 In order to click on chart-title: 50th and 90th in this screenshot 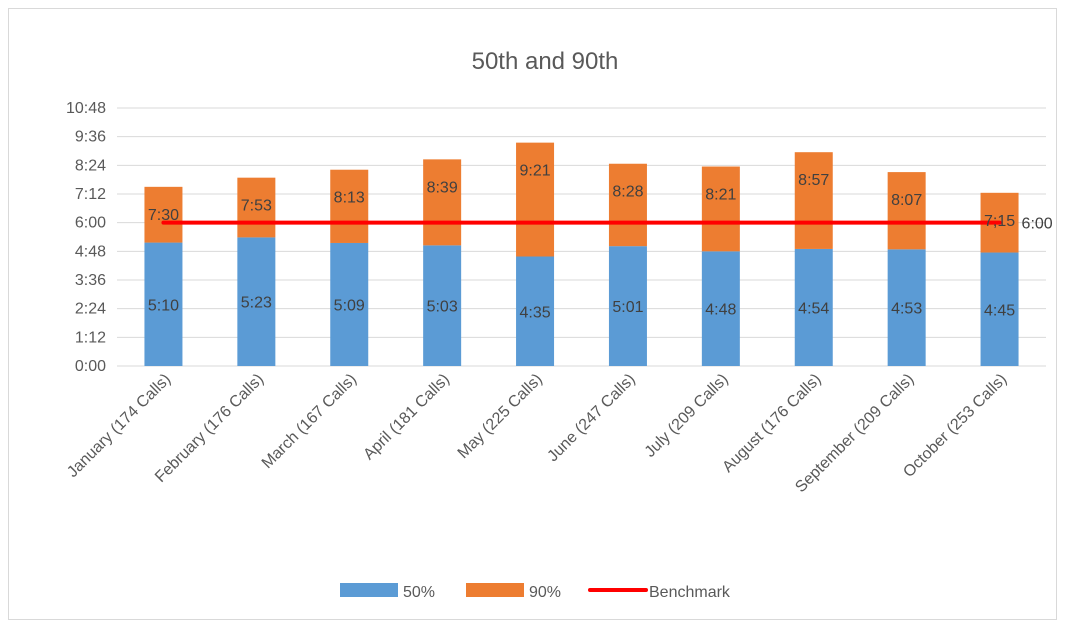, I will do `click(545, 61)`.